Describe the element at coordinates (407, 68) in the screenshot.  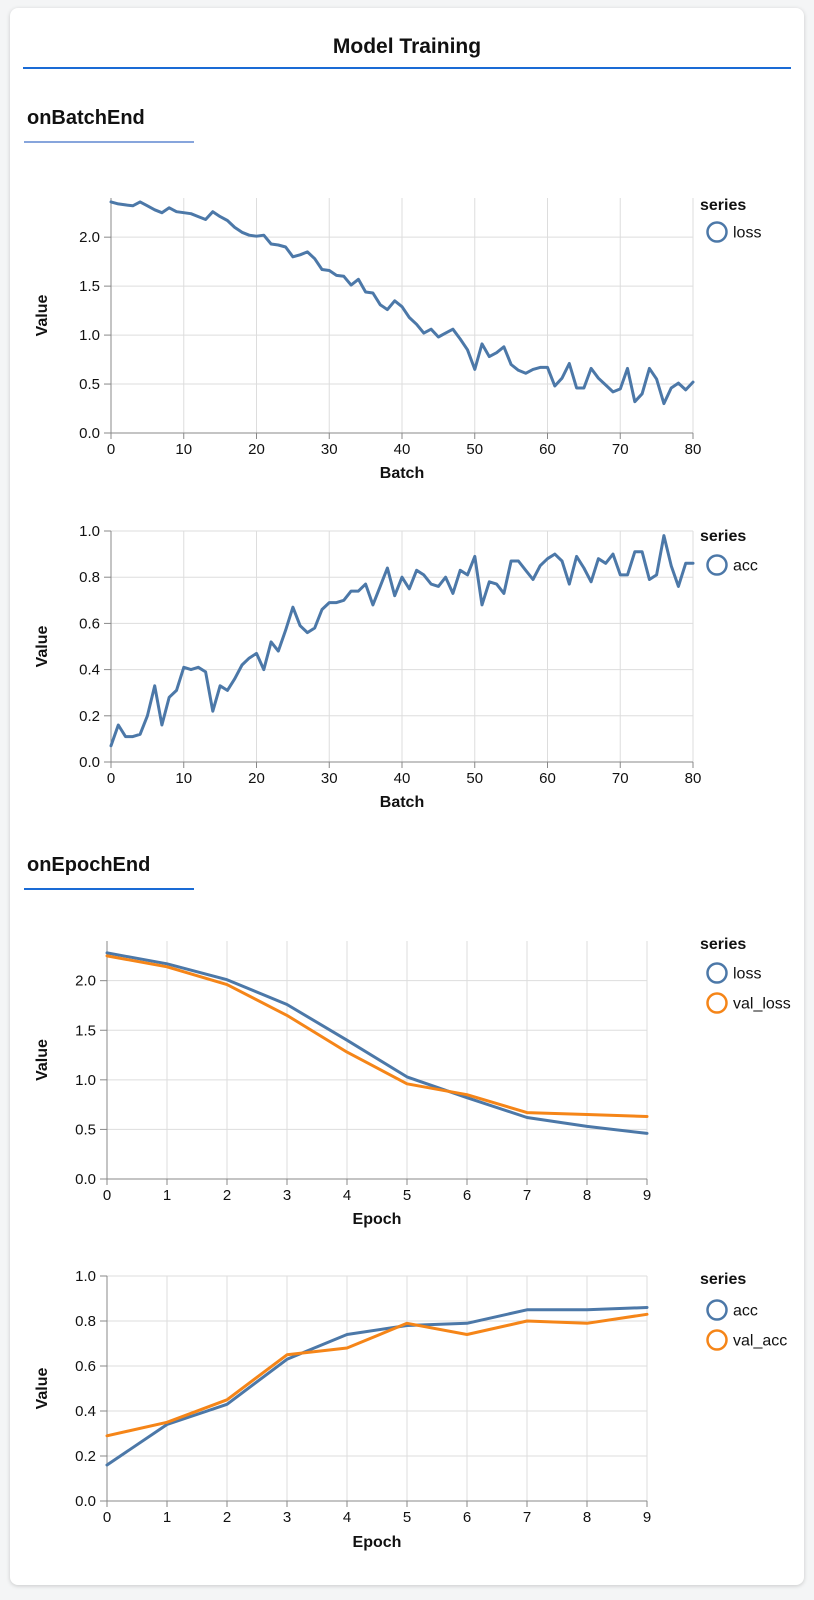
I see `title-underline` at that location.